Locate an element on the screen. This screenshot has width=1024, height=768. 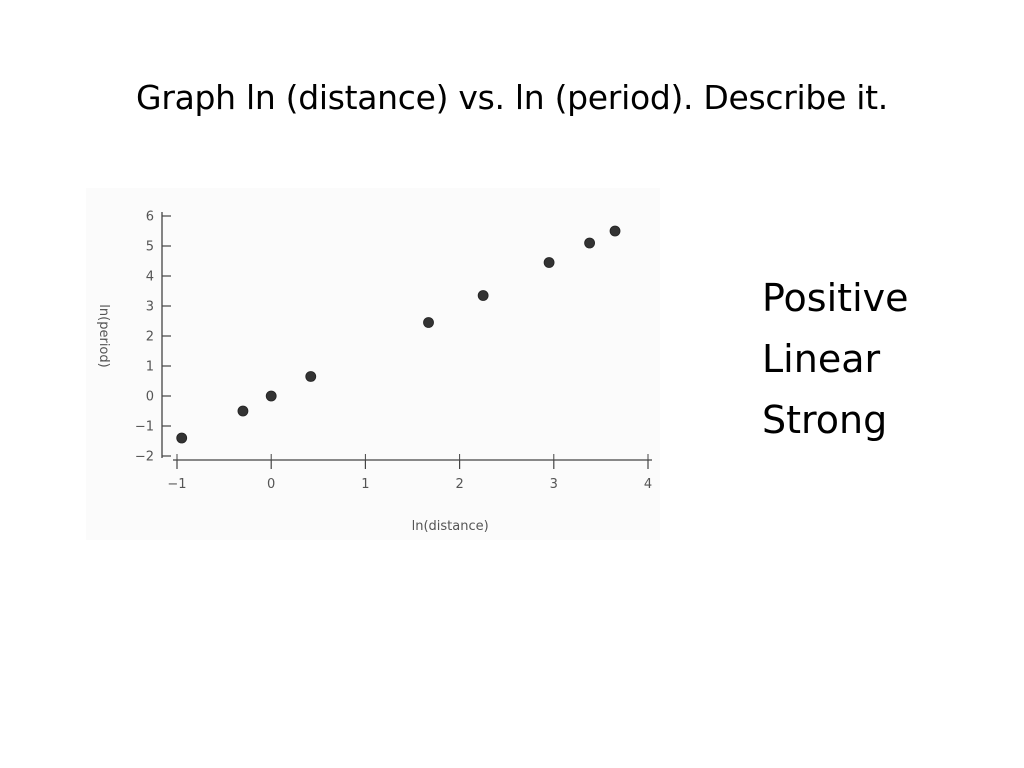
y-tick-label-5: 3 is located at coordinates (150, 307).